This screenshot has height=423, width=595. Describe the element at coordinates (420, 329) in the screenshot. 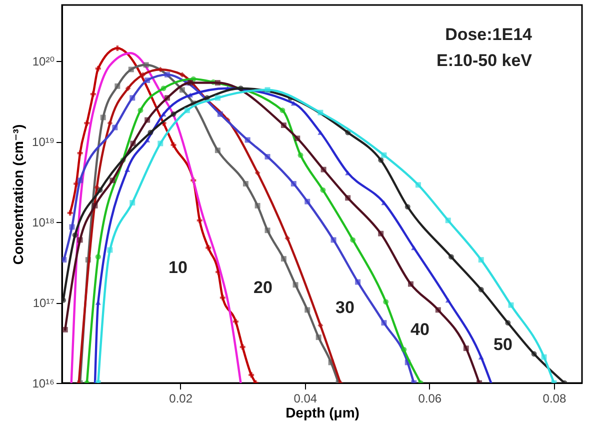

I see `annotation: 40` at that location.